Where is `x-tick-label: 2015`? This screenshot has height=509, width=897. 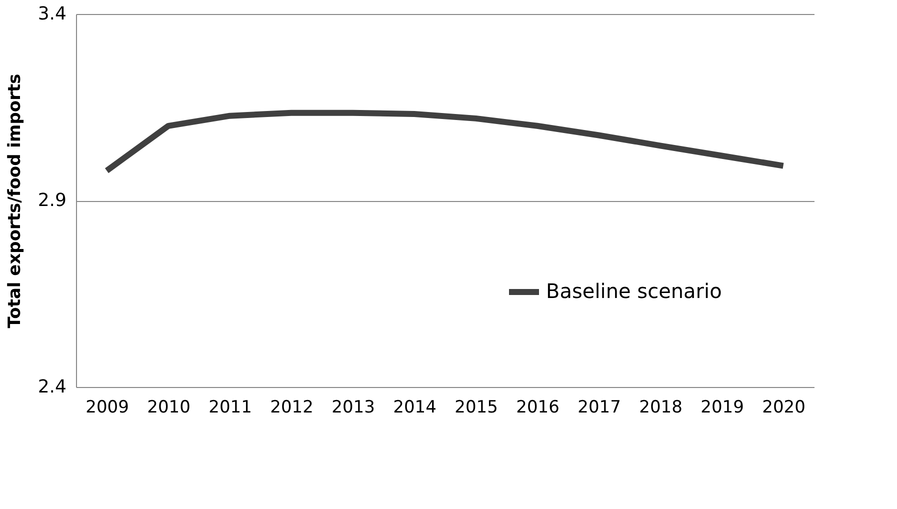
x-tick-label: 2015 is located at coordinates (476, 408).